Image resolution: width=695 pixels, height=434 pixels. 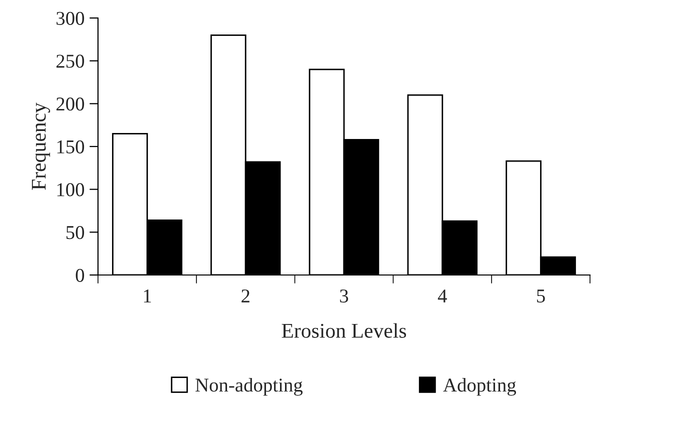 I want to click on x-tick-label: 4, so click(x=442, y=296).